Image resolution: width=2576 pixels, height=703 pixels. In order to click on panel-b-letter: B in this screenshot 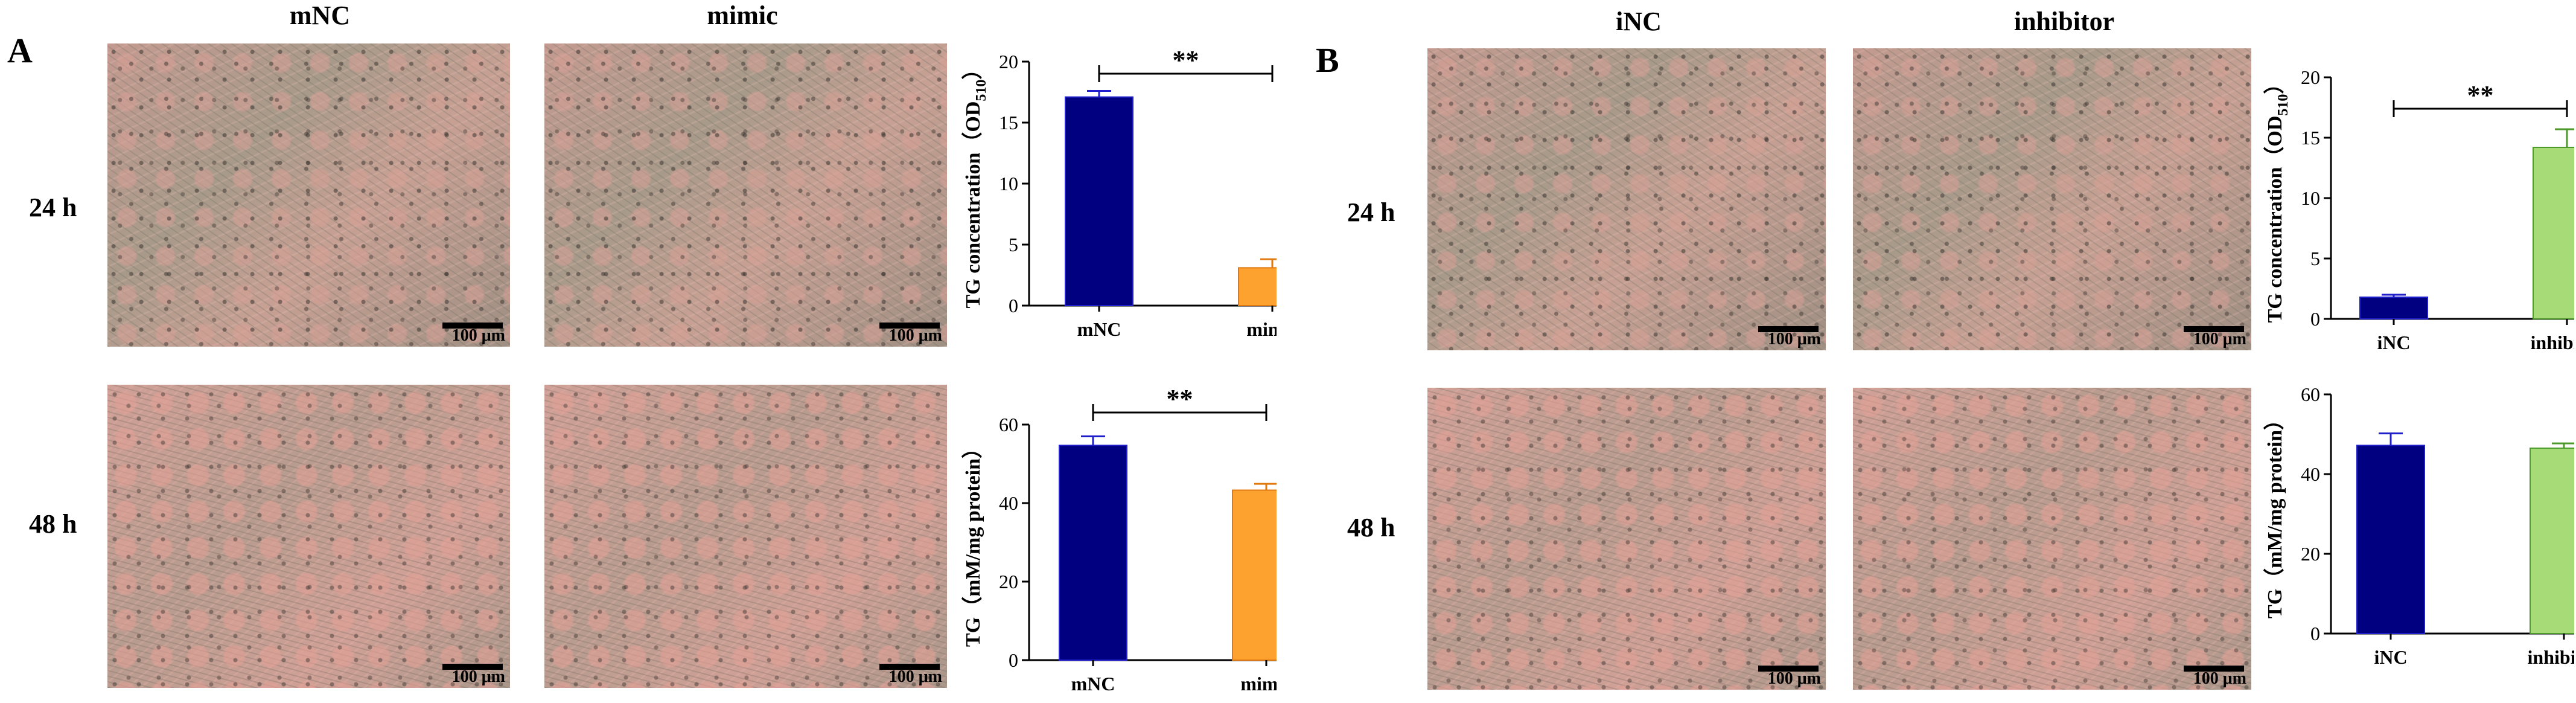, I will do `click(1327, 60)`.